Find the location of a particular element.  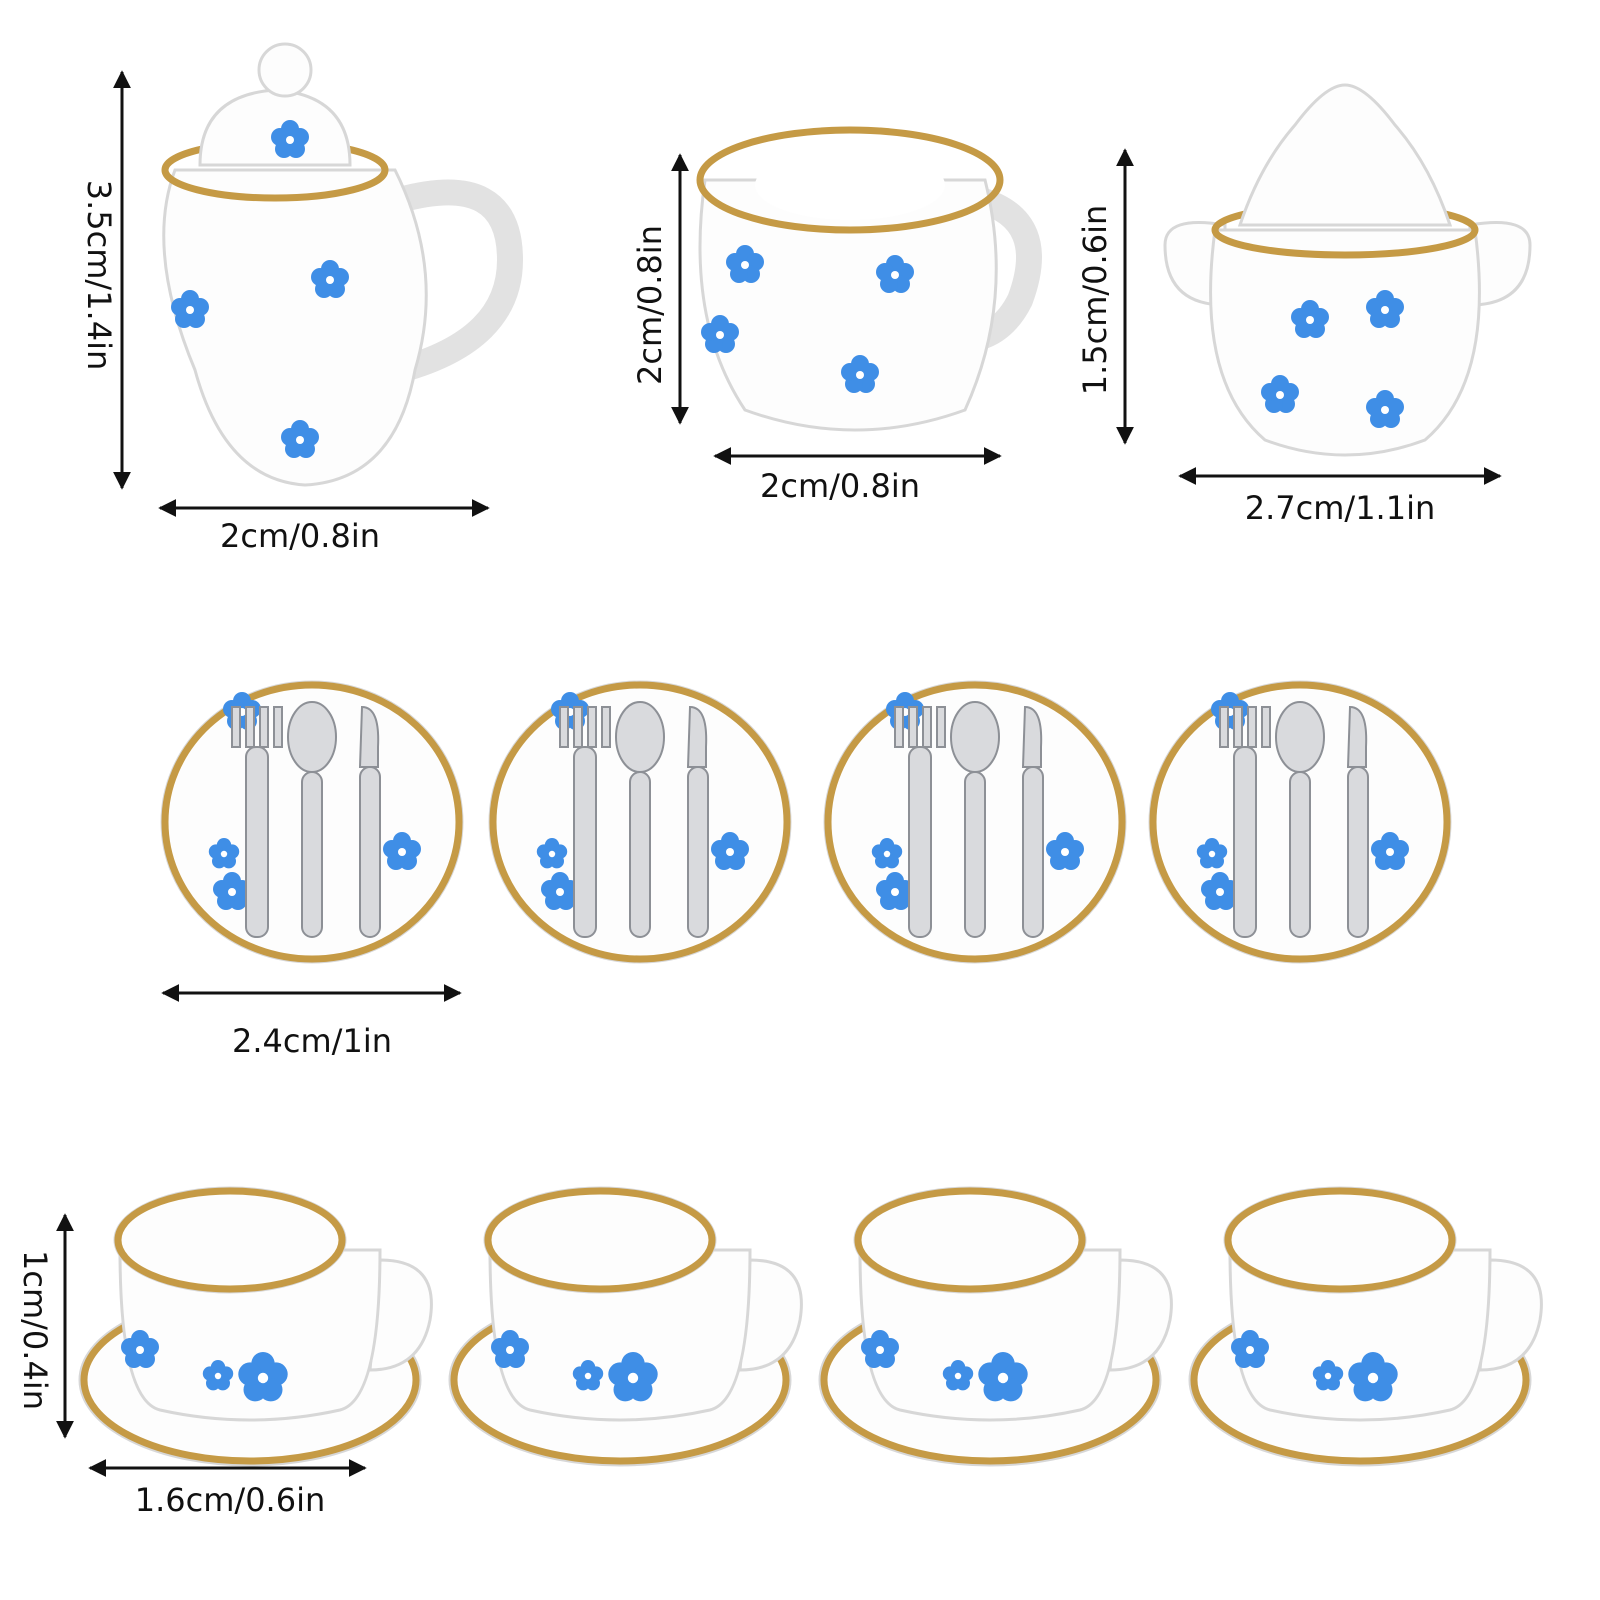

dimension-label: 1cm/0.4in is located at coordinates (35, 1330).